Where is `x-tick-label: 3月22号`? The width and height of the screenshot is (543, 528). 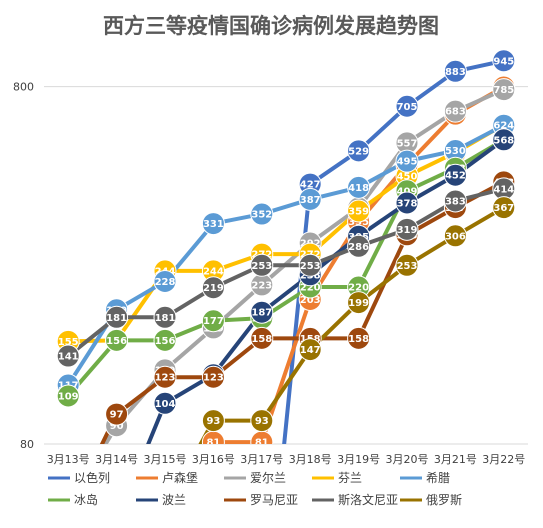 x-tick-label: 3月22号 is located at coordinates (503, 459).